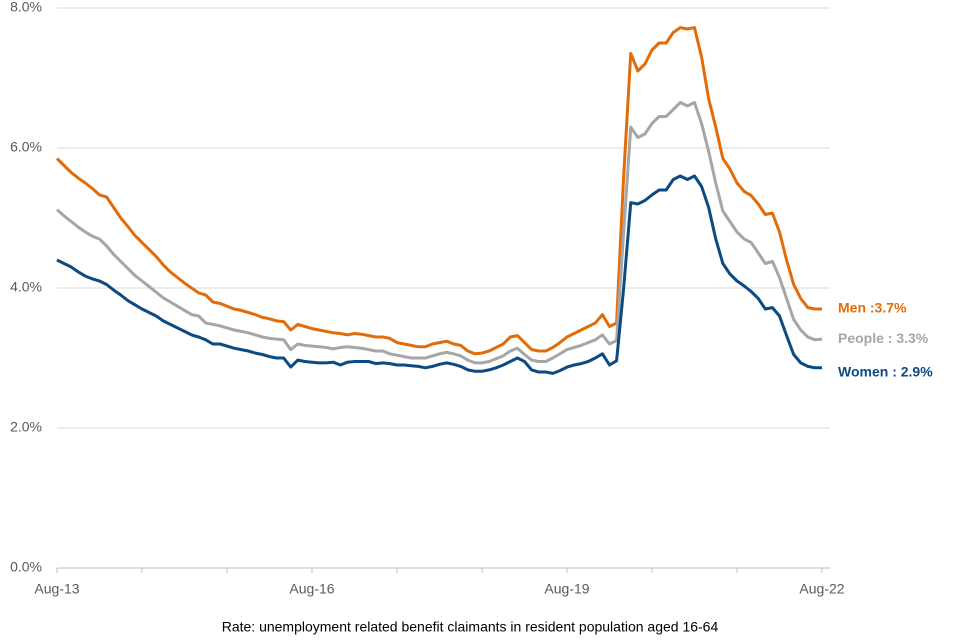  Describe the element at coordinates (885, 372) in the screenshot. I see `series-label: Women : 2.9%` at that location.